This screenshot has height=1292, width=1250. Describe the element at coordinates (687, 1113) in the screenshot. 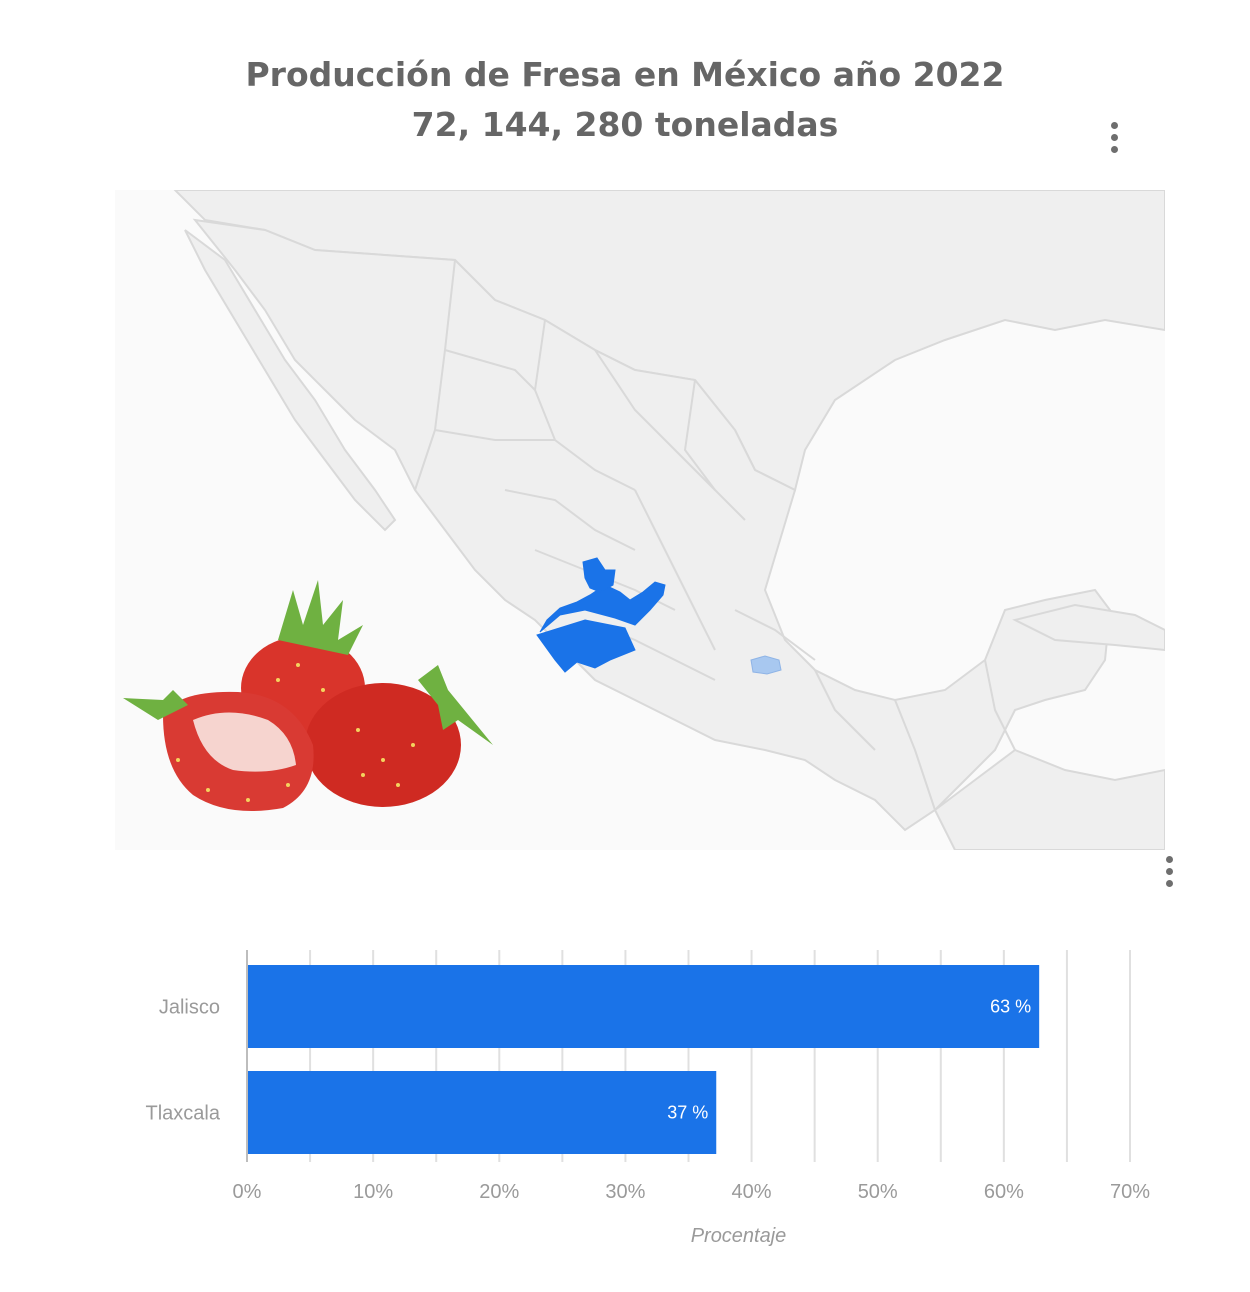

I see `data-label-tlaxcala: 37 %` at that location.